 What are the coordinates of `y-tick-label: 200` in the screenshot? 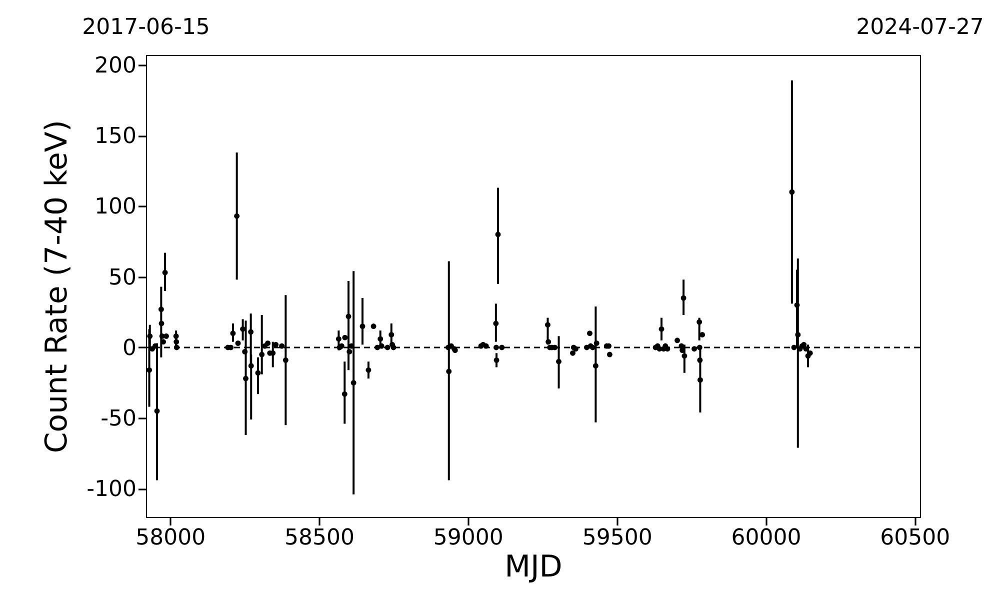 It's located at (115, 65).